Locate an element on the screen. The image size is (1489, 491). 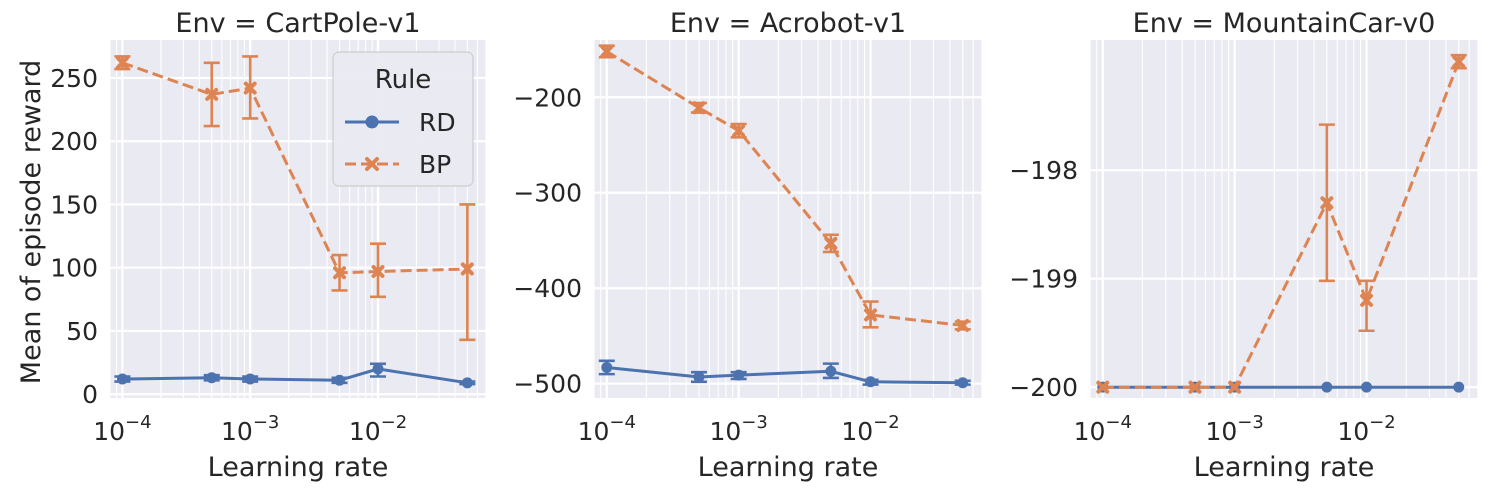
legend-label: RD is located at coordinates (437, 122).